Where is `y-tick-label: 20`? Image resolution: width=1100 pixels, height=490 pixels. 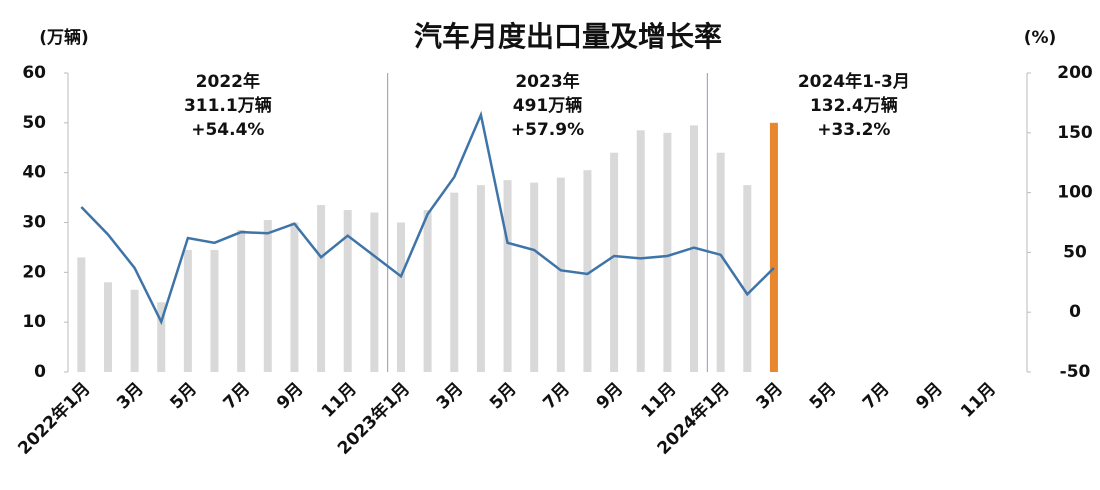
y-tick-label: 20 is located at coordinates (34, 272).